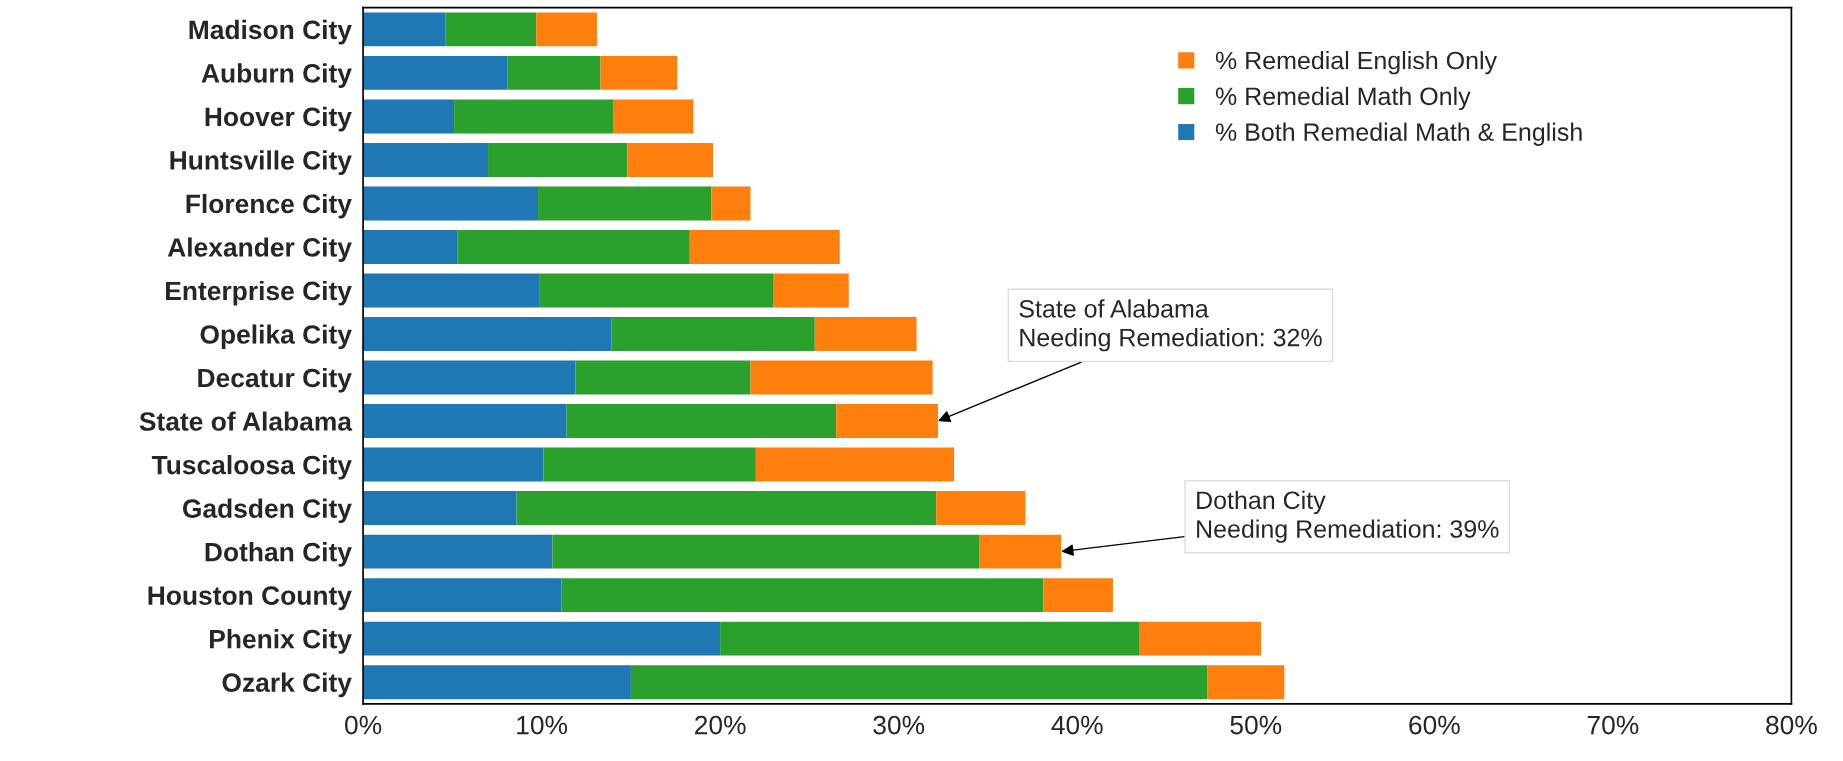  Describe the element at coordinates (363, 725) in the screenshot. I see `x-tick-label: 0%` at that location.